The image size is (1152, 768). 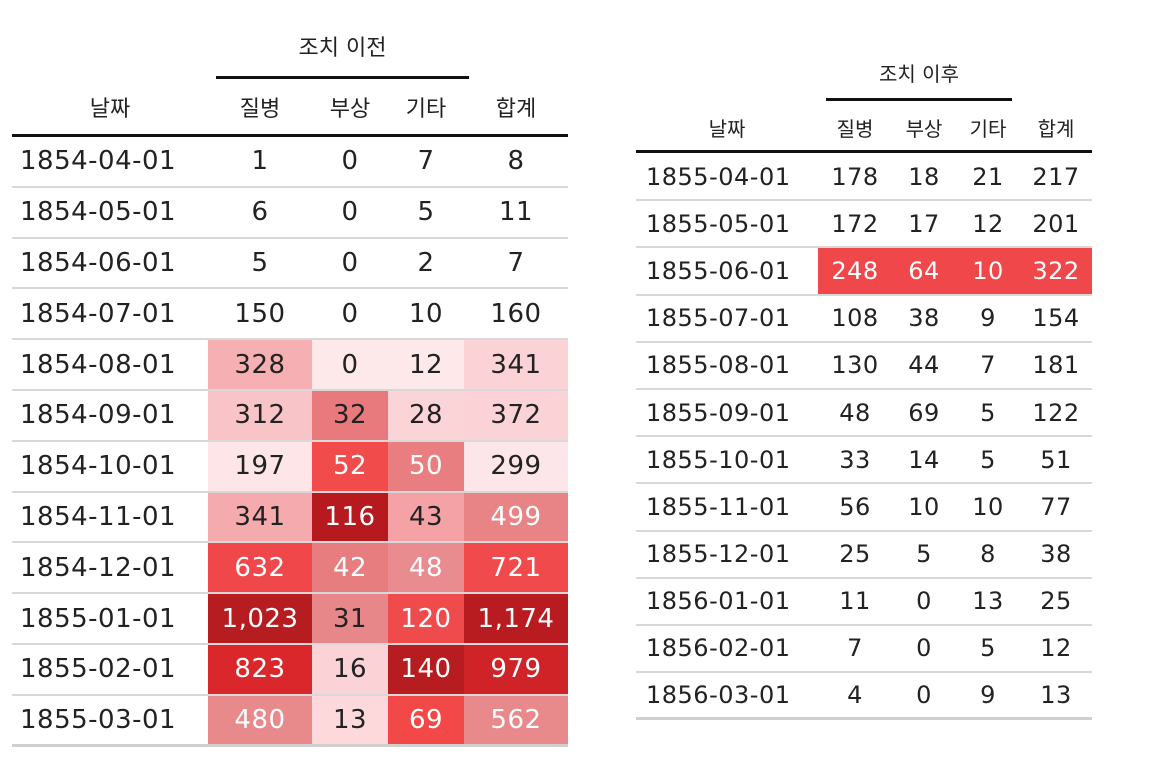 I want to click on total-cell: 11, so click(x=516, y=212).